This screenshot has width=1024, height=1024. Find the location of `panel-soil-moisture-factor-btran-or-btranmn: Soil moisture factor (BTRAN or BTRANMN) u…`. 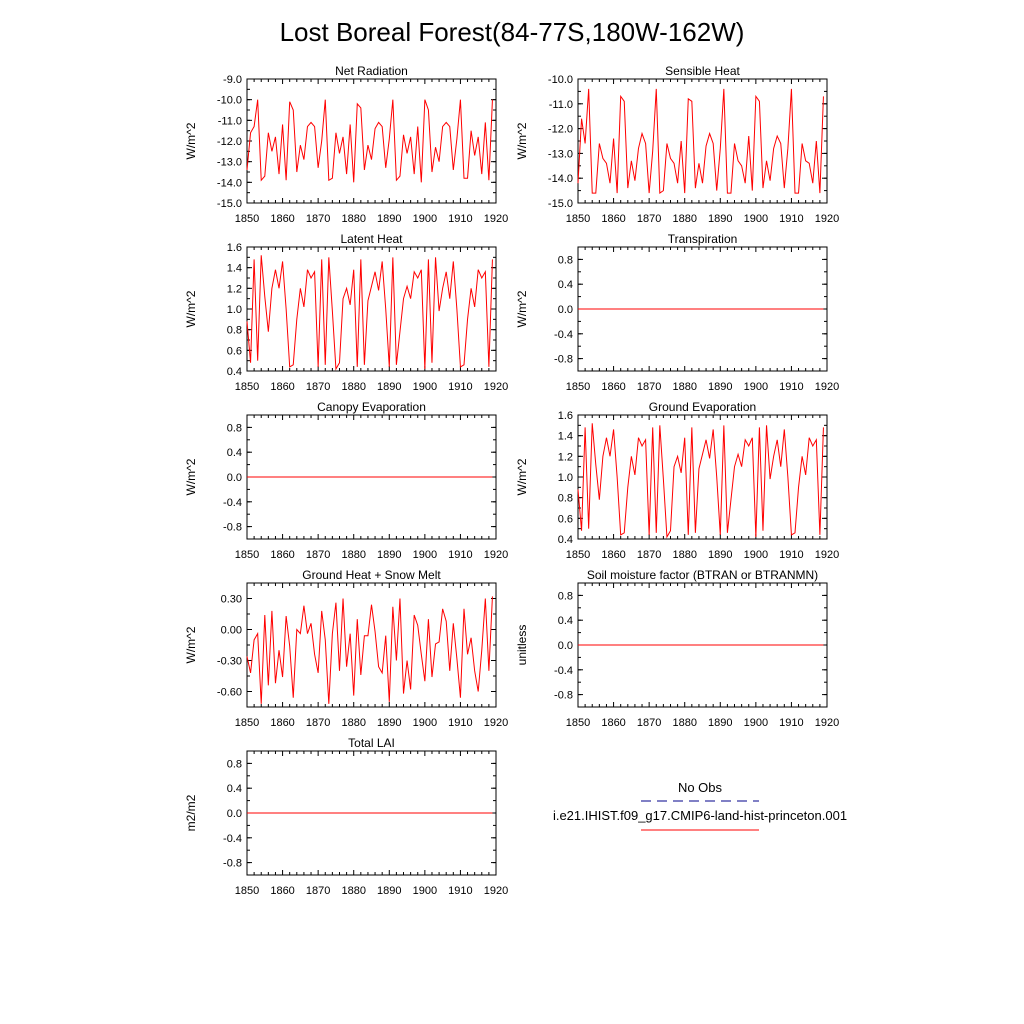

panel-soil-moisture-factor-btran-or-btranmn: Soil moisture factor (BTRAN or BTRANMN) u… is located at coordinates (677, 648).